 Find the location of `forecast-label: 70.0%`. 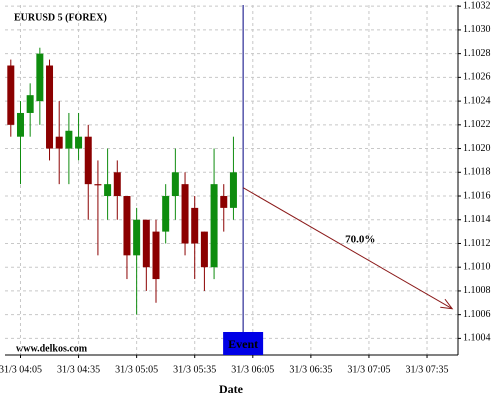

forecast-label: 70.0% is located at coordinates (360, 240).